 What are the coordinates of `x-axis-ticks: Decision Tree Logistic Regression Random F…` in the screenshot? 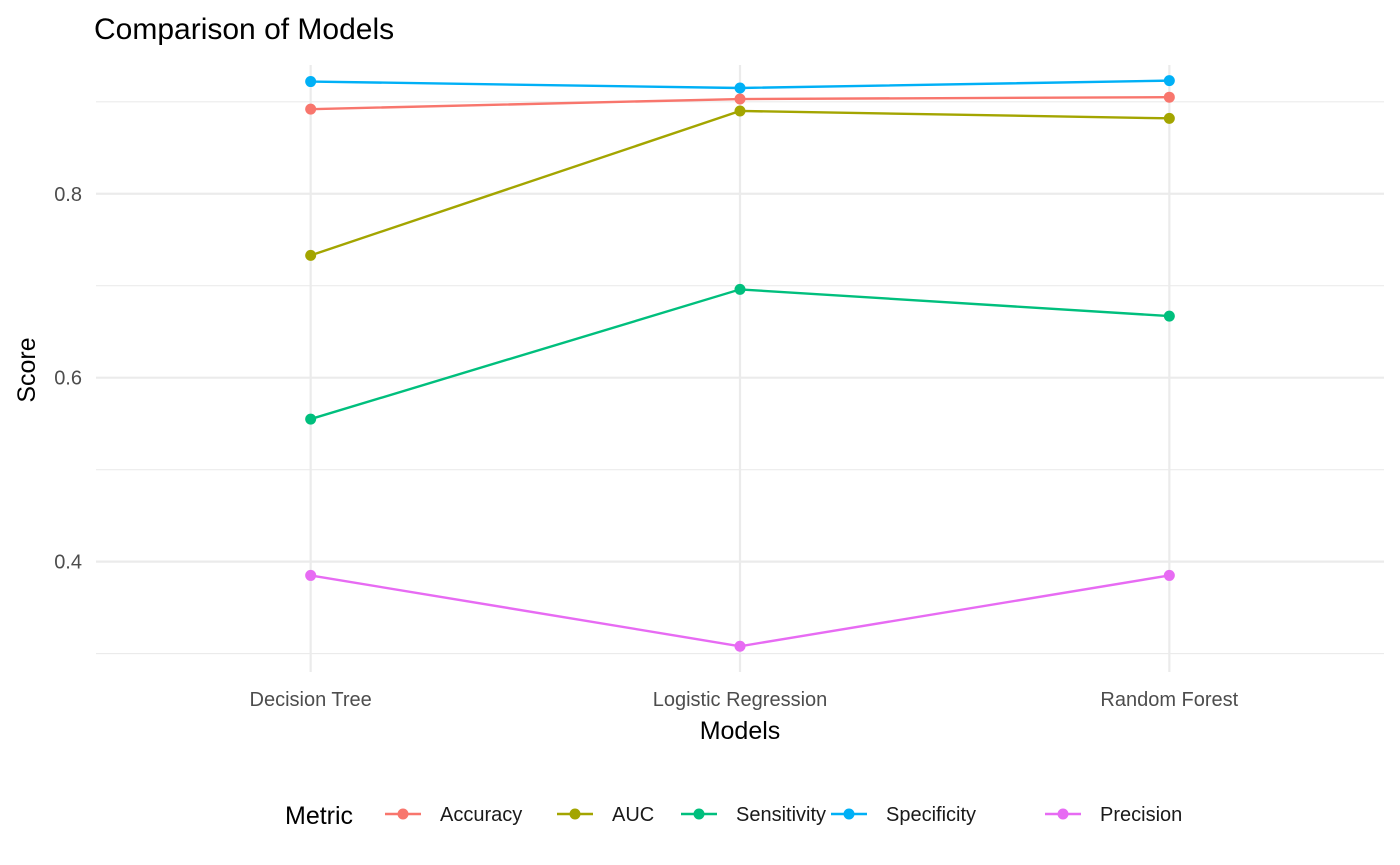 It's located at (744, 700).